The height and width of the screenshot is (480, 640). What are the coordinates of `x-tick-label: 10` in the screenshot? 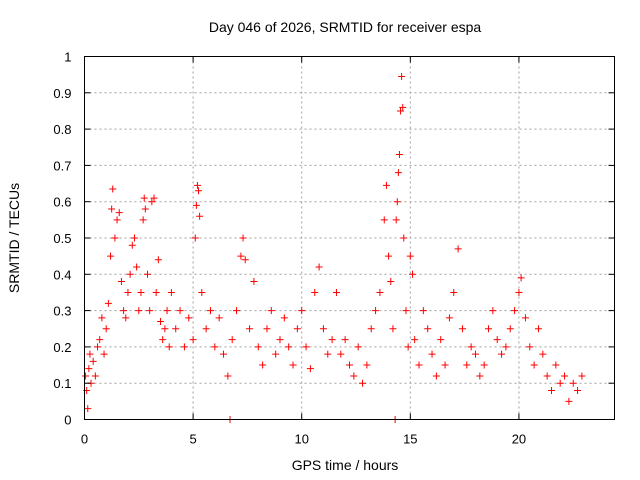 It's located at (301, 439).